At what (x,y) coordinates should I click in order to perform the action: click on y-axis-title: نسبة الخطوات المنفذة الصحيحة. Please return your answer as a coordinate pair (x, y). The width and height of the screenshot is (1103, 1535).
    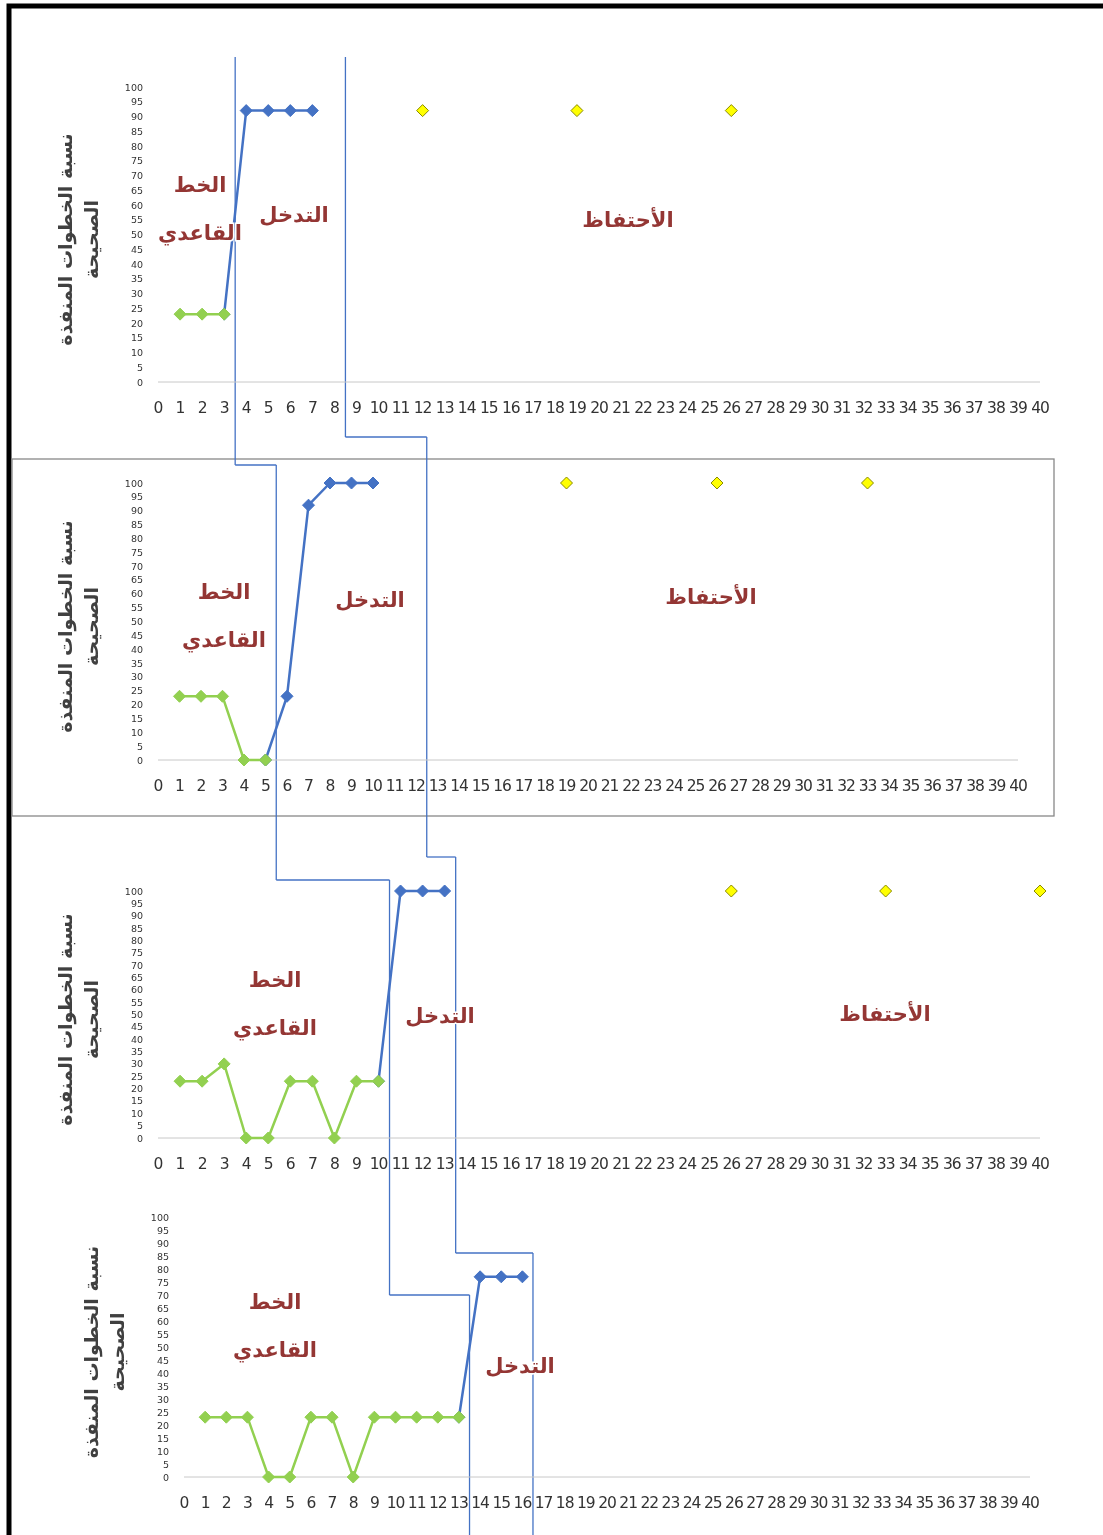
    Looking at the image, I should click on (78, 1019).